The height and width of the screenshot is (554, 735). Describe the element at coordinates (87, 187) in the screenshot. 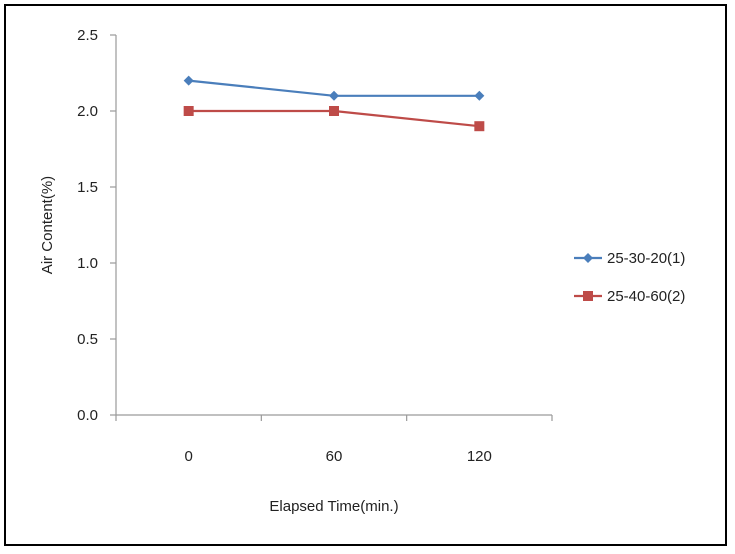

I see `y-tick-label: 1.5` at that location.